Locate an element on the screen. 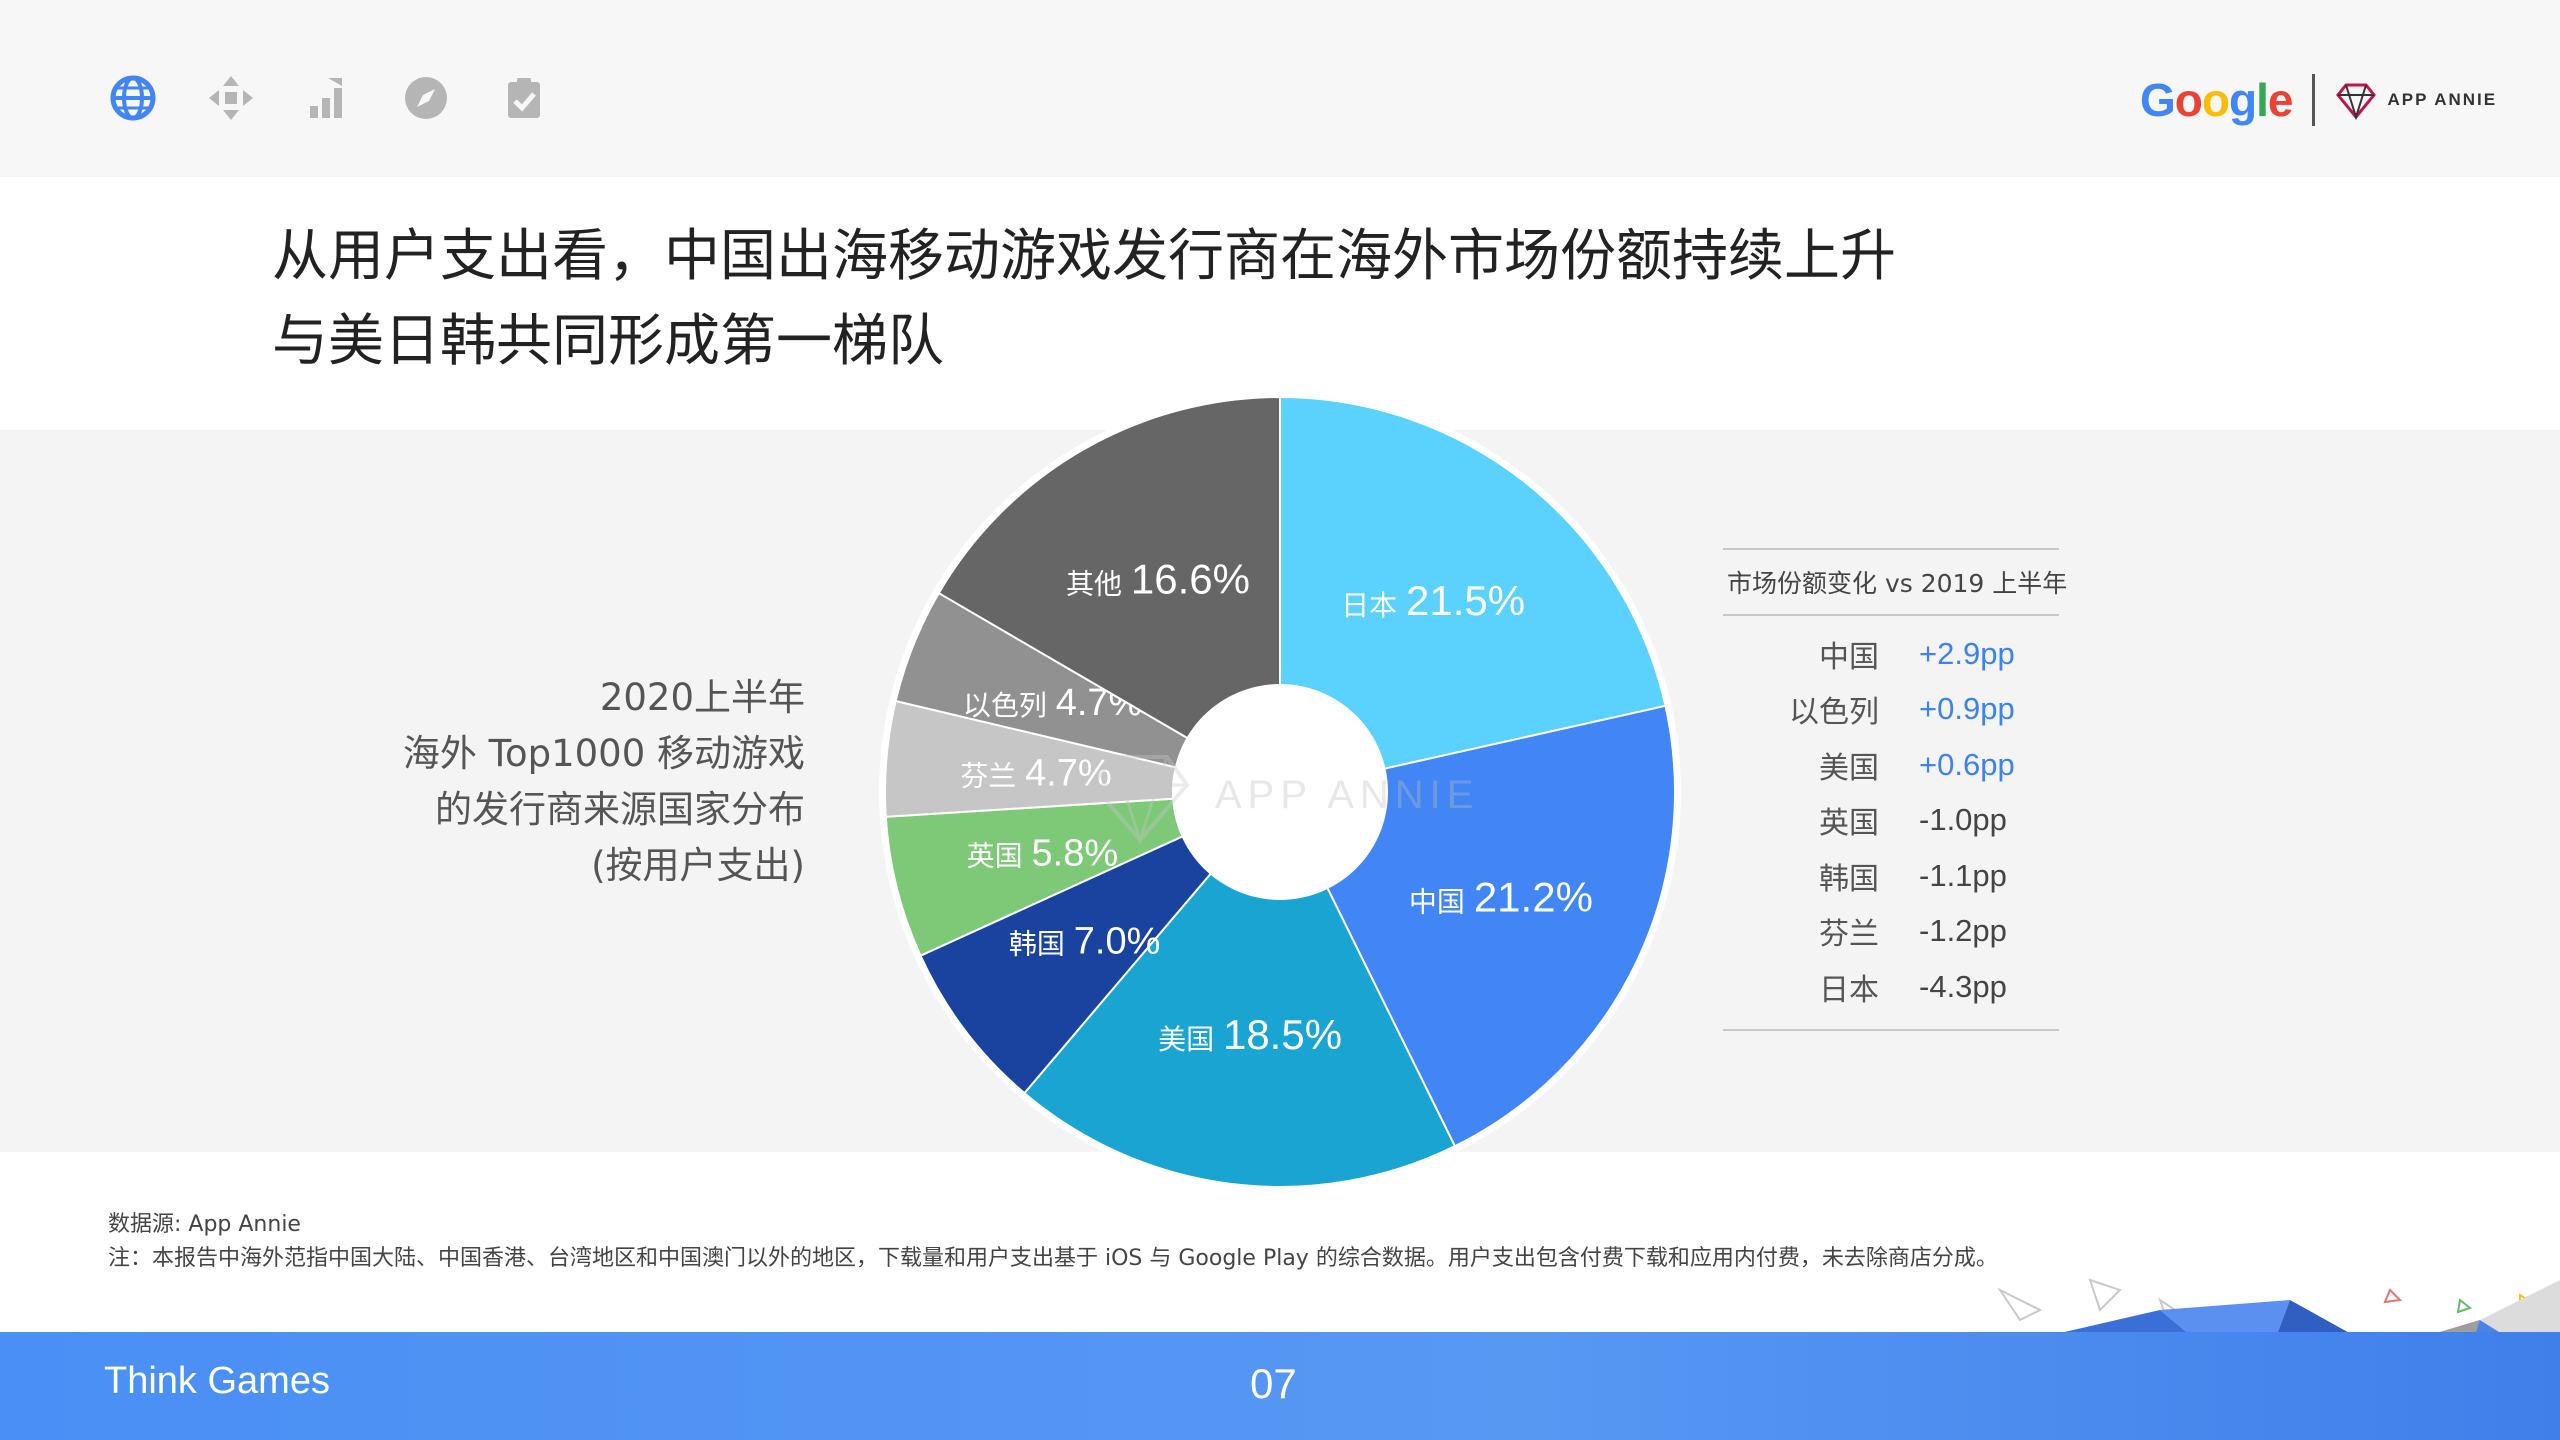 The image size is (2560, 1440). footer-bar: Think Games 07 is located at coordinates (1280, 1386).